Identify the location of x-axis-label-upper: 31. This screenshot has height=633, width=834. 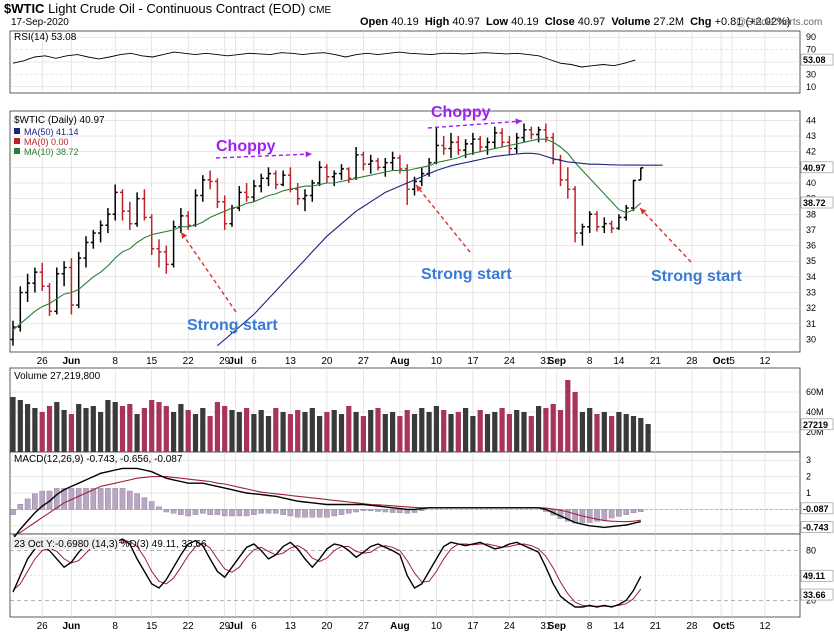
(546, 361).